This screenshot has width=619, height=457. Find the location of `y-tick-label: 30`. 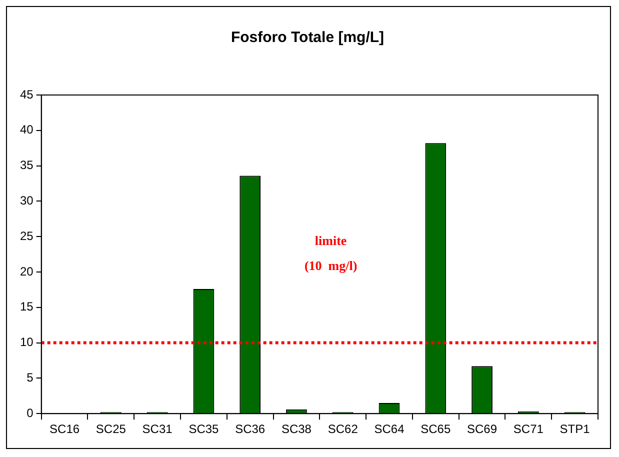

y-tick-label: 30 is located at coordinates (27, 201).